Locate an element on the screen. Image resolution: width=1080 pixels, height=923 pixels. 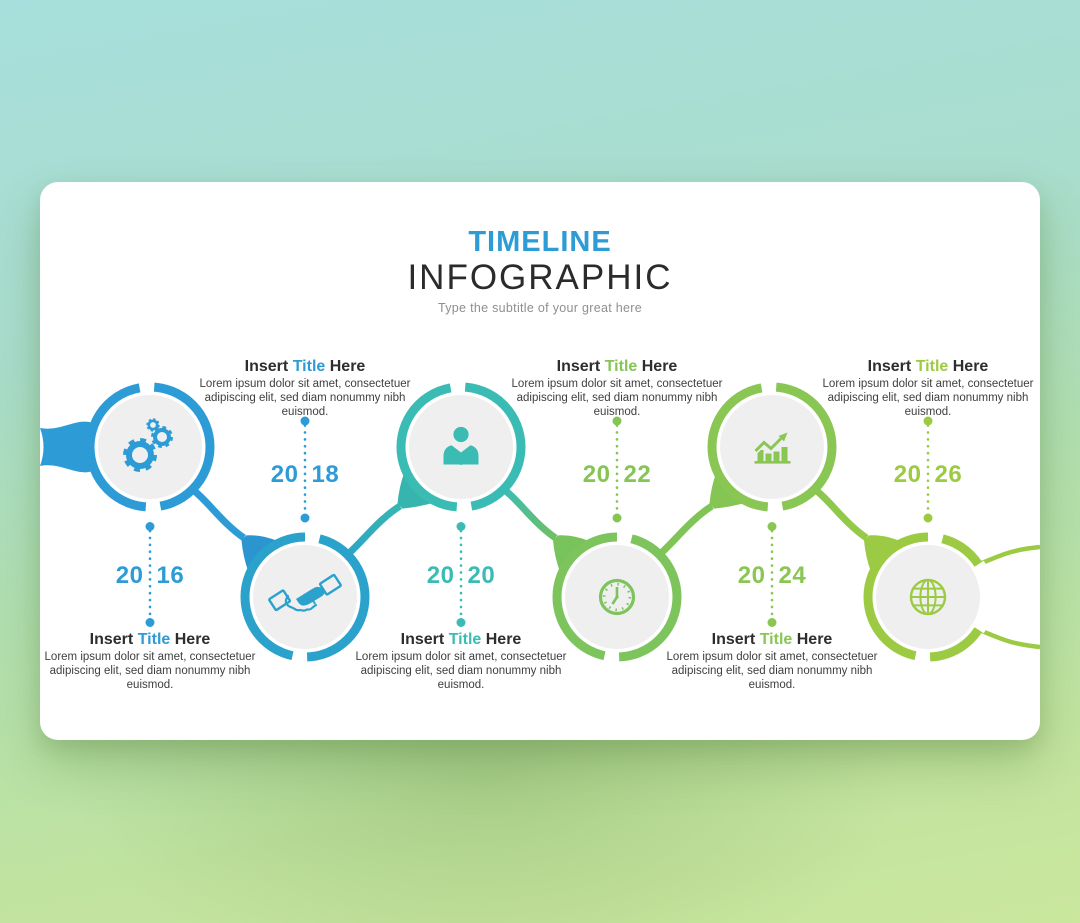
growth-chart-icon is located at coordinates (772, 448).